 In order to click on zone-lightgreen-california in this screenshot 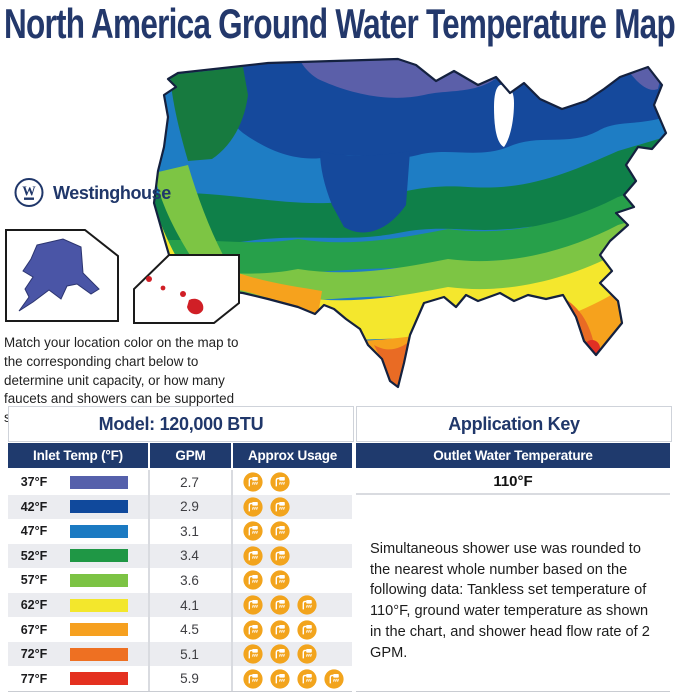, I will do `click(194, 222)`.